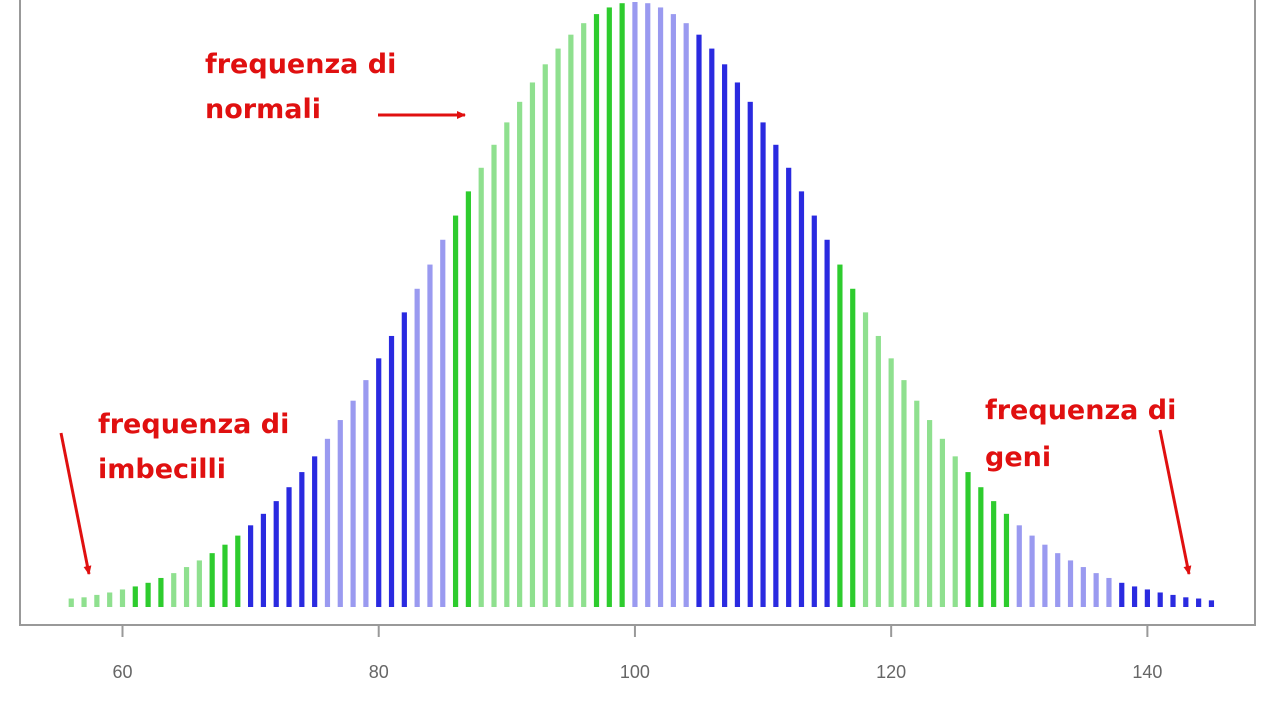 The height and width of the screenshot is (720, 1280). Describe the element at coordinates (162, 469) in the screenshot. I see `annotation: imbecilli` at that location.